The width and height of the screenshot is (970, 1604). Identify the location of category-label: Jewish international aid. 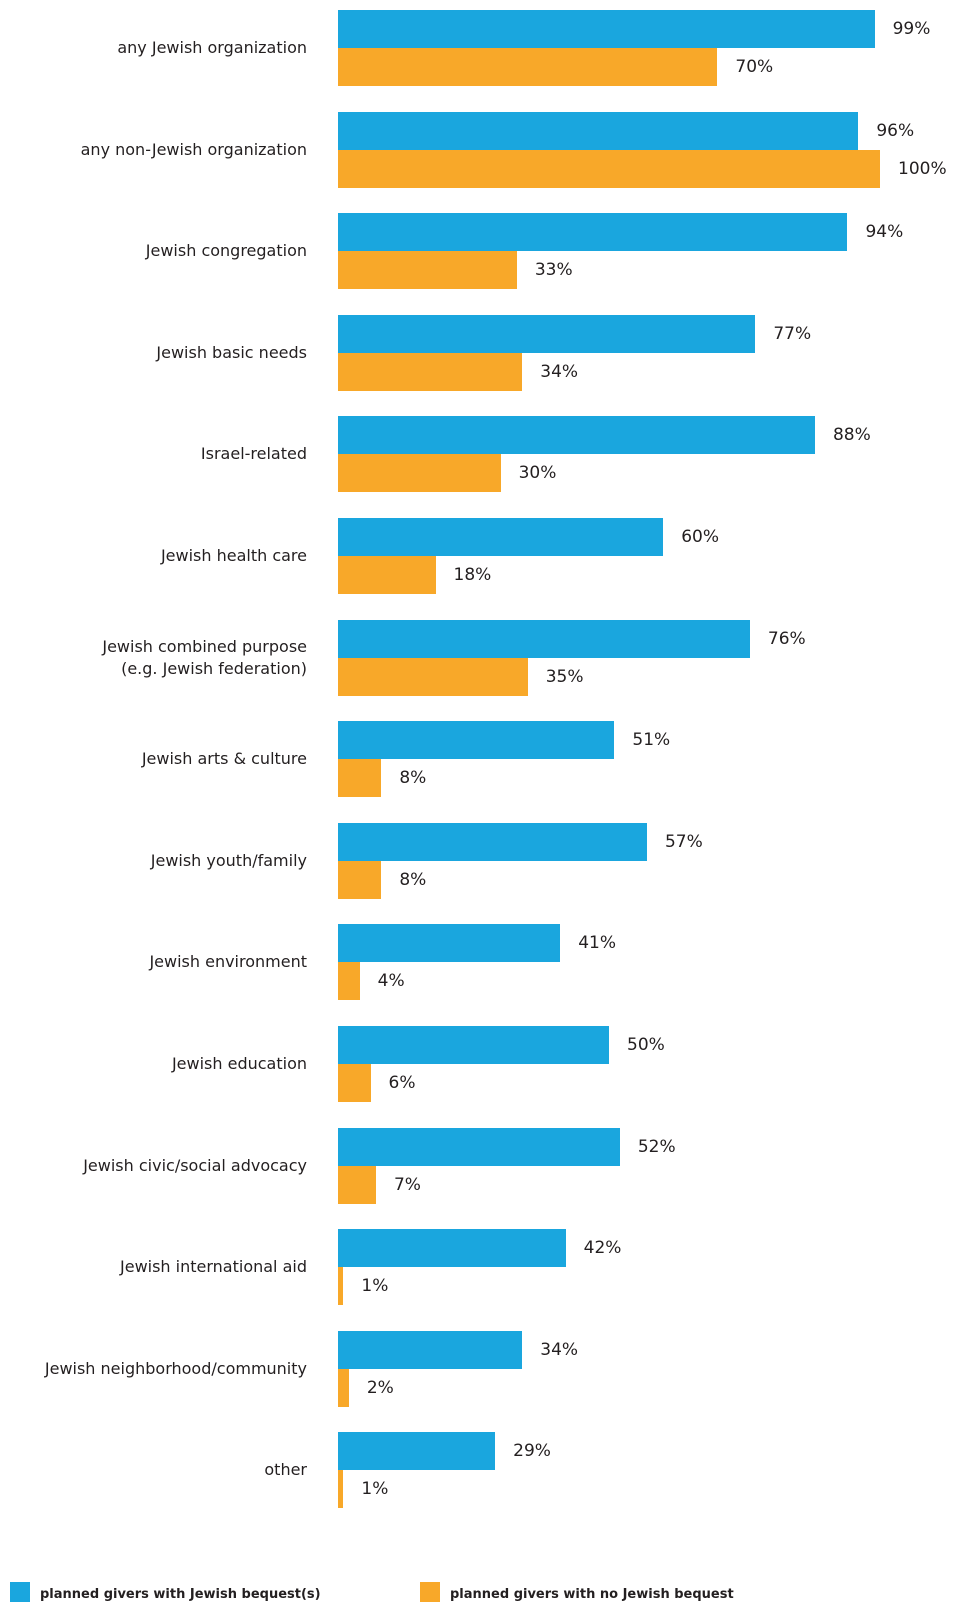
(213, 1267).